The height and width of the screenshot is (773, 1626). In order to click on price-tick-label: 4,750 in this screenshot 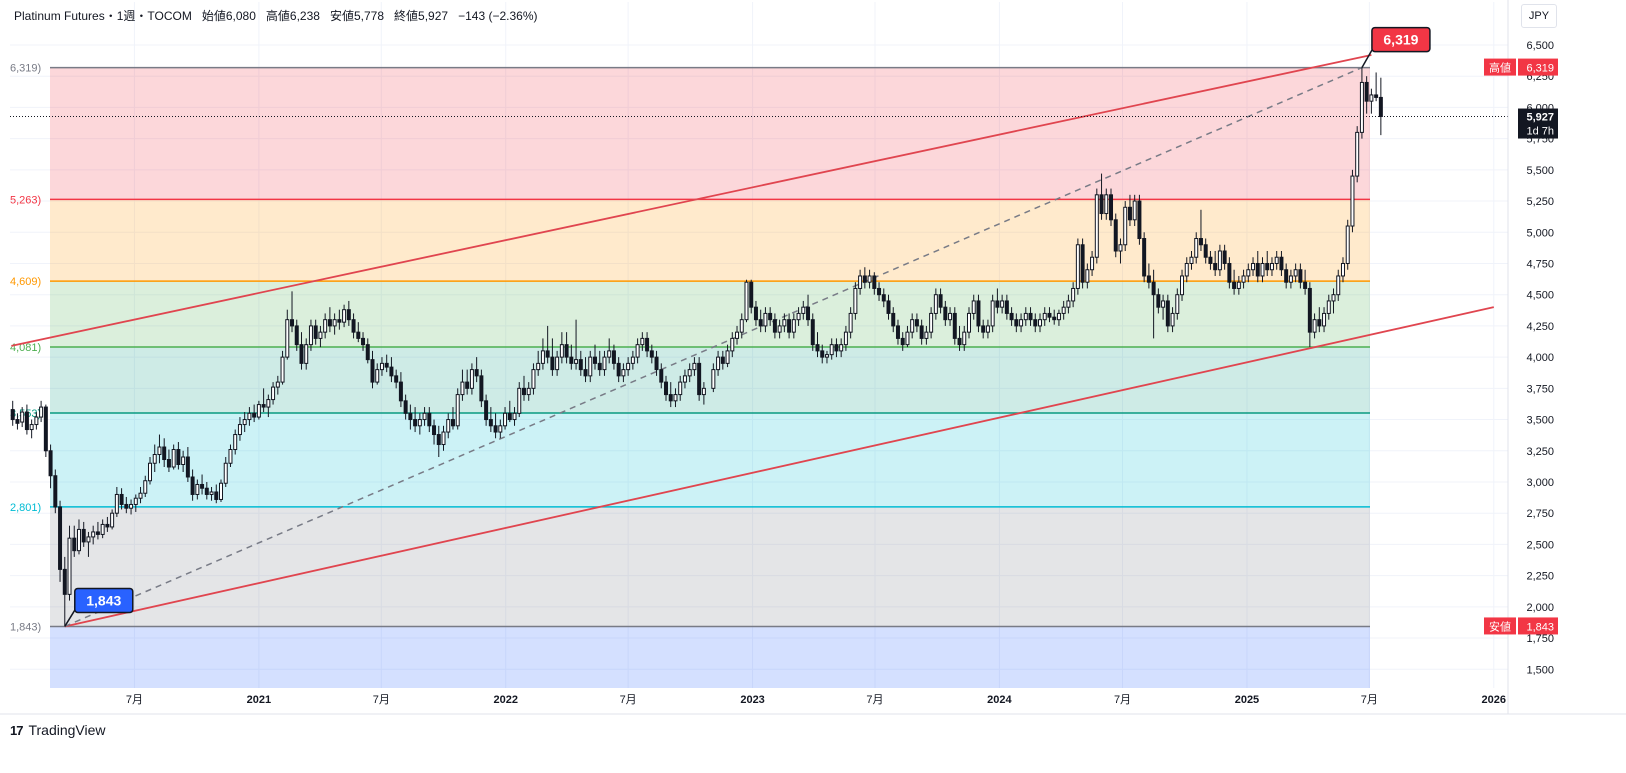, I will do `click(1540, 264)`.